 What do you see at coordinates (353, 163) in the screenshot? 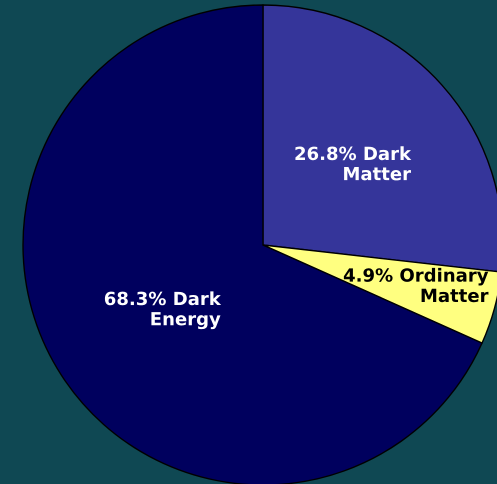
I see `slice-label: 26.8% Dark Matter` at bounding box center [353, 163].